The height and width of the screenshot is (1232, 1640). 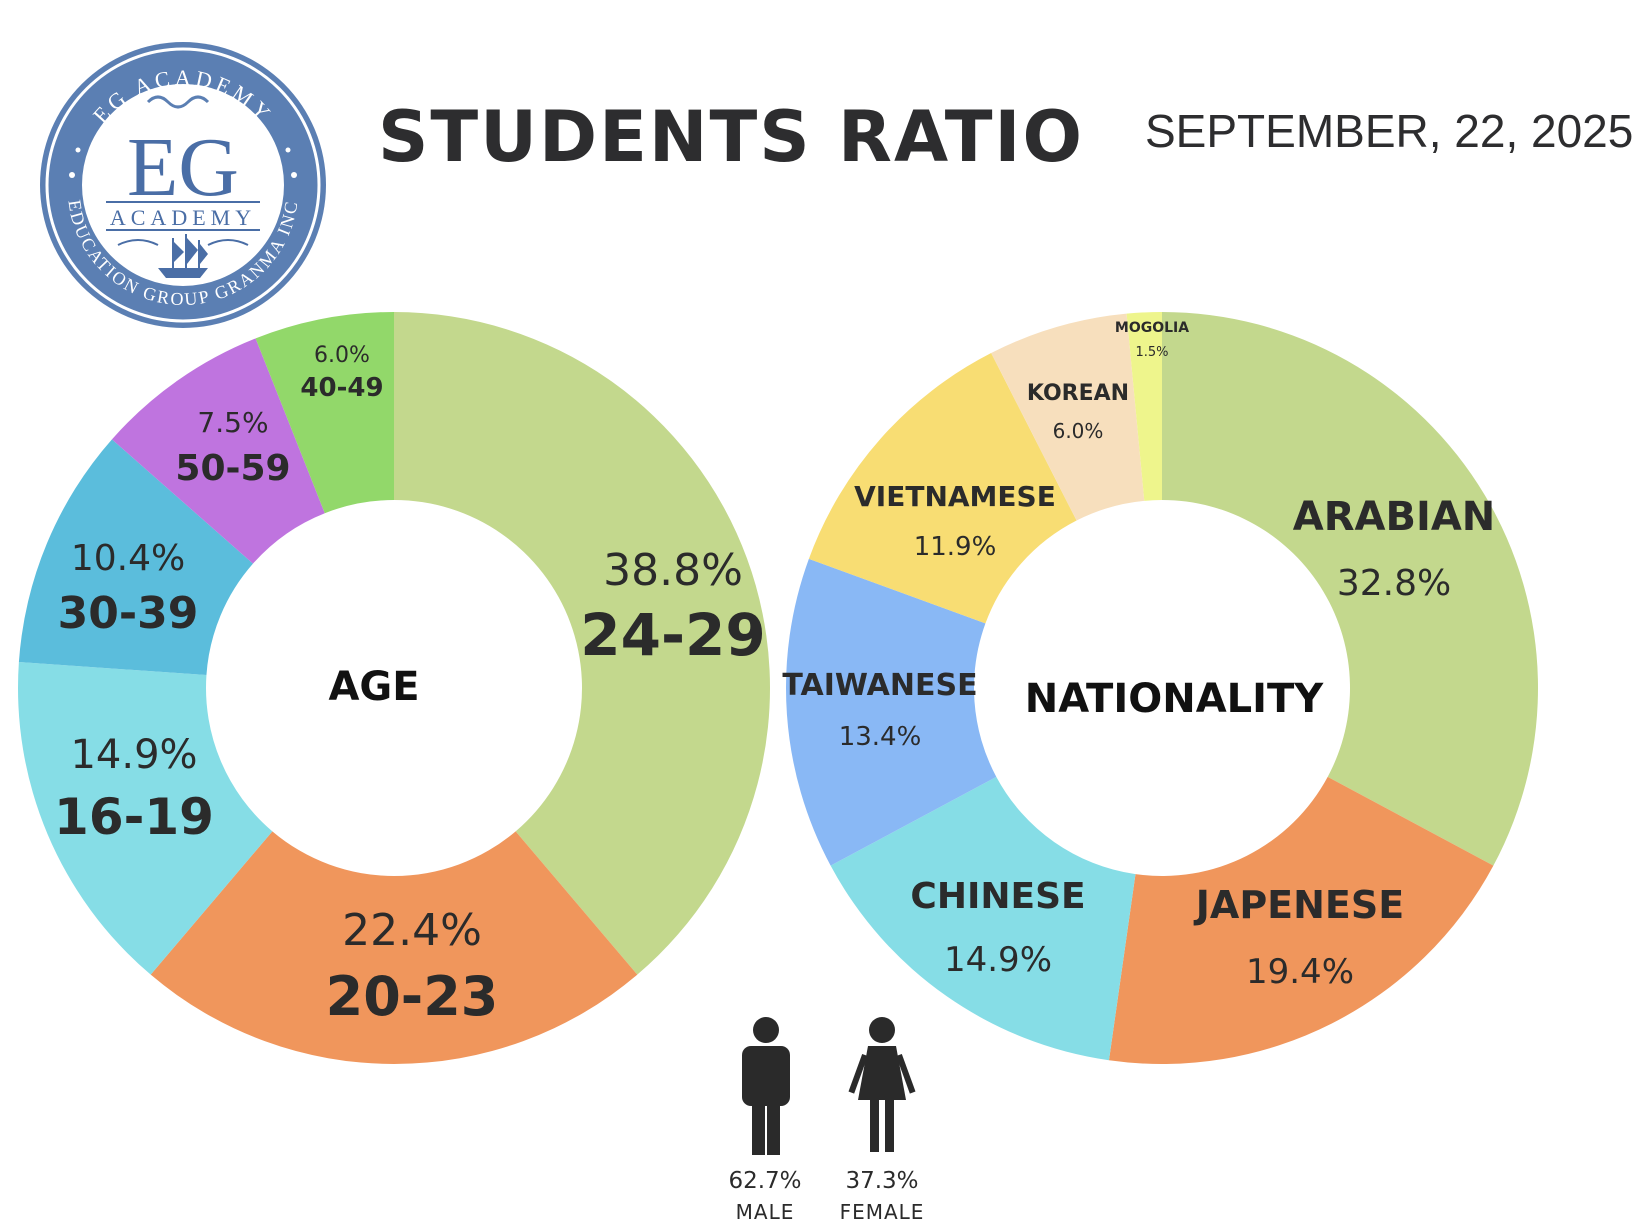 I want to click on value-vietnamese: 11.9%, so click(x=955, y=547).